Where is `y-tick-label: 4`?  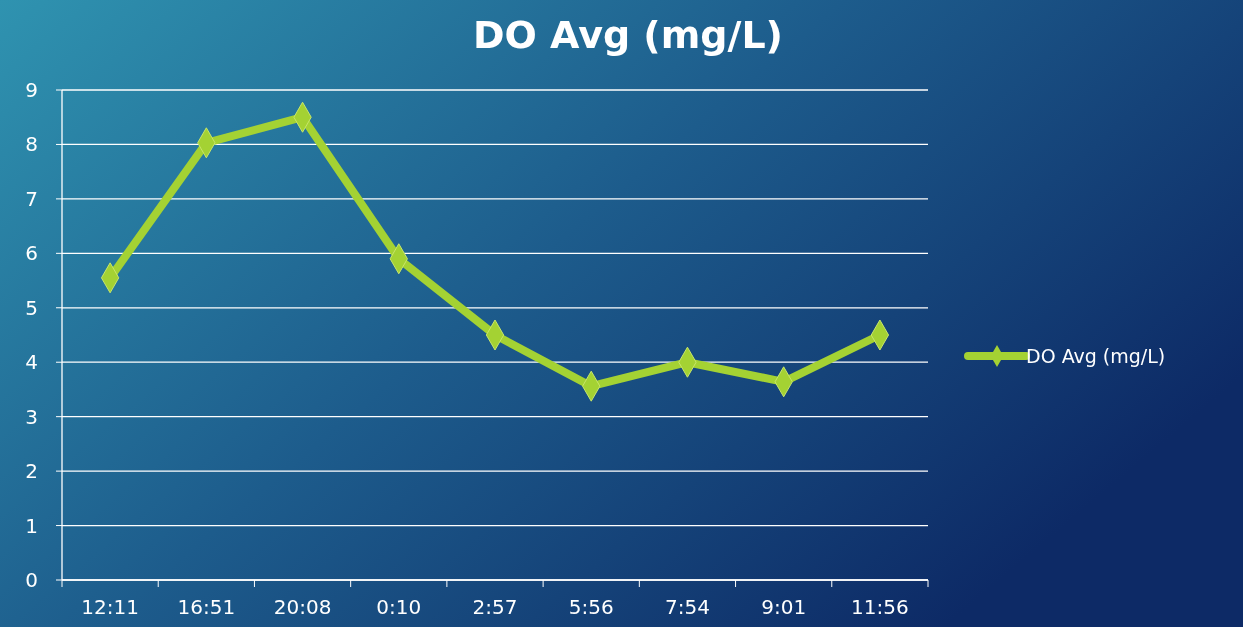
y-tick-label: 4 is located at coordinates (31, 362).